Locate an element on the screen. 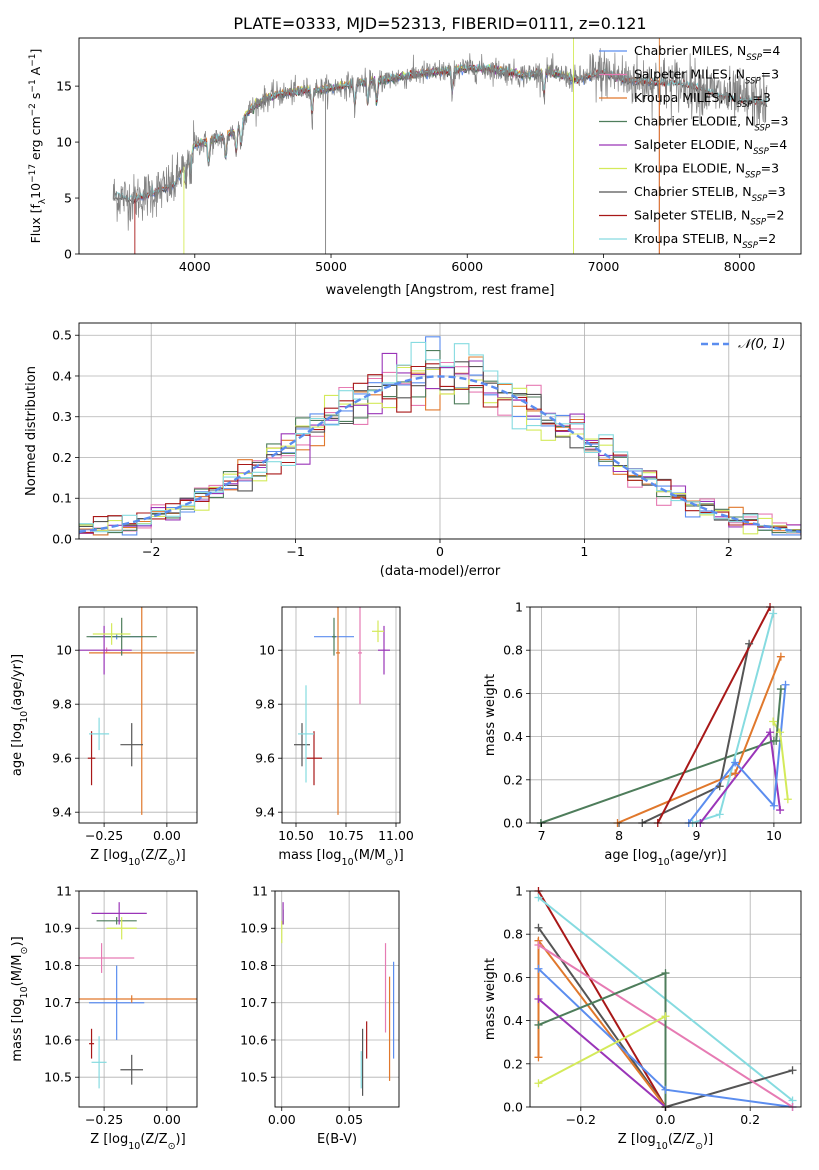 Image resolution: width=819 pixels, height=1170 pixels. label-part: −1 is located at coordinates (33, 85).